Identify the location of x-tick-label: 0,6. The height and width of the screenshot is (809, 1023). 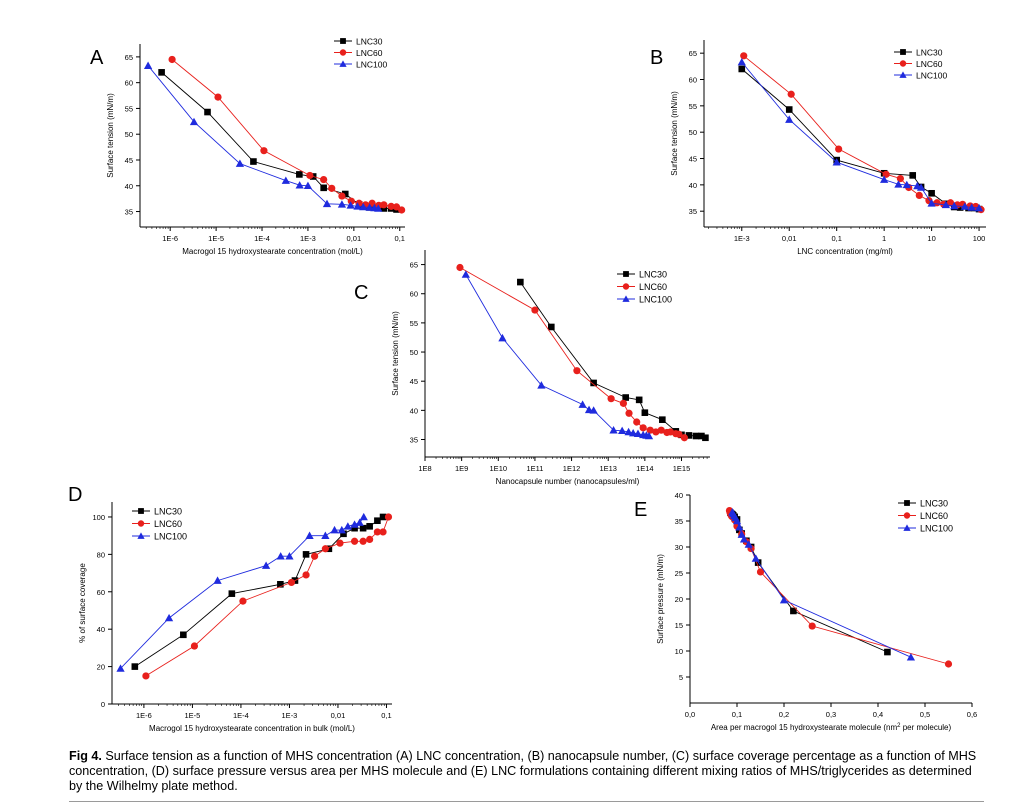
(972, 714).